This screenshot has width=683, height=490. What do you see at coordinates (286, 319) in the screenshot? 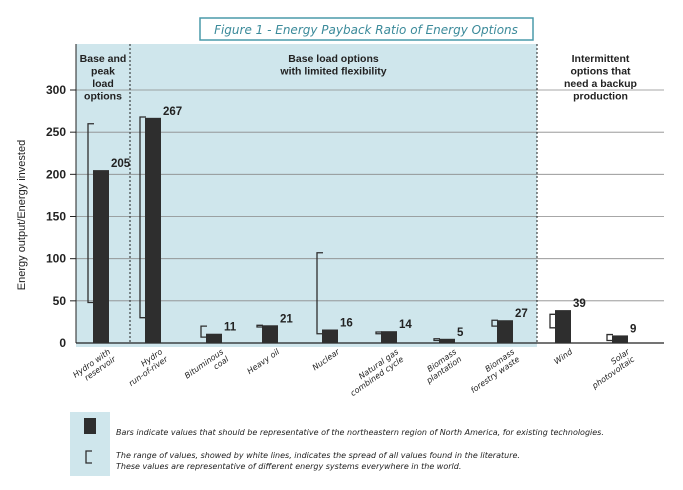
I see `data-label: 21` at bounding box center [286, 319].